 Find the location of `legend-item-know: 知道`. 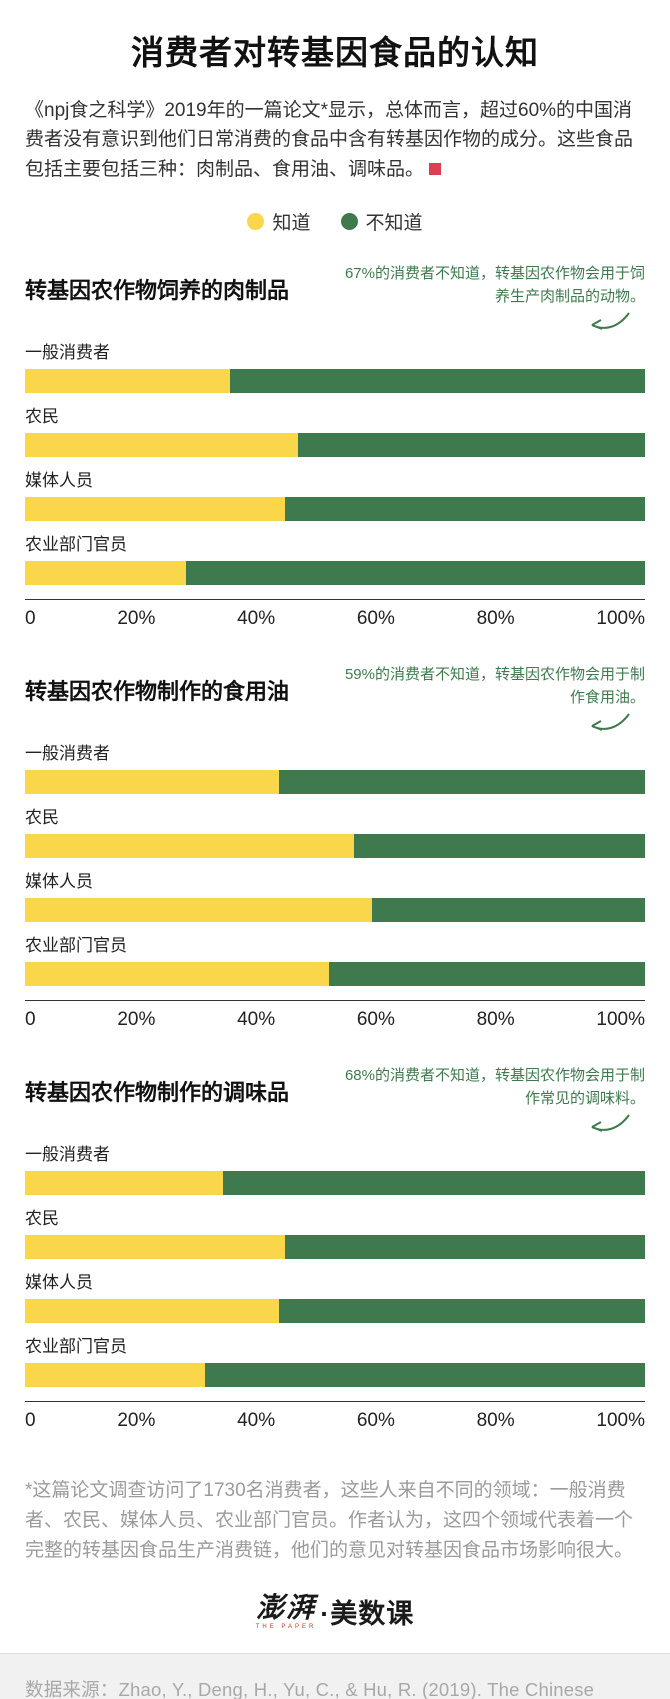

legend-item-know: 知道 is located at coordinates (279, 221).